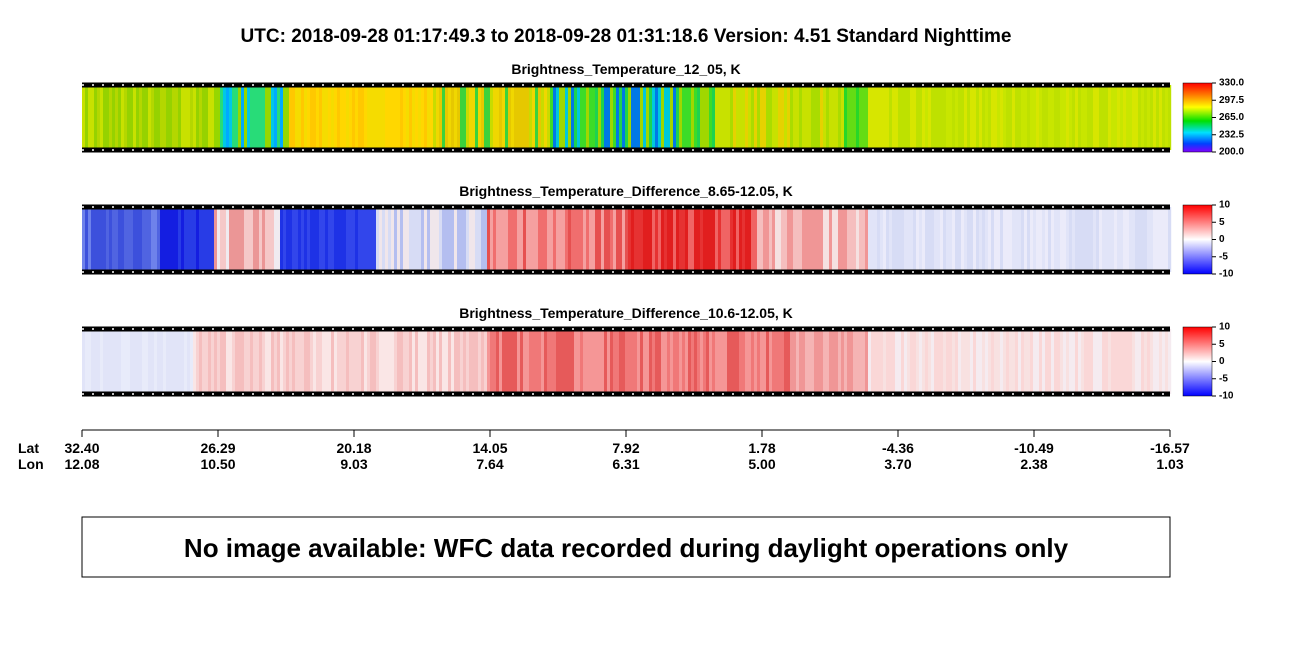 This screenshot has height=672, width=1300. What do you see at coordinates (1222, 239) in the screenshot?
I see `colorbar-label: 0` at bounding box center [1222, 239].